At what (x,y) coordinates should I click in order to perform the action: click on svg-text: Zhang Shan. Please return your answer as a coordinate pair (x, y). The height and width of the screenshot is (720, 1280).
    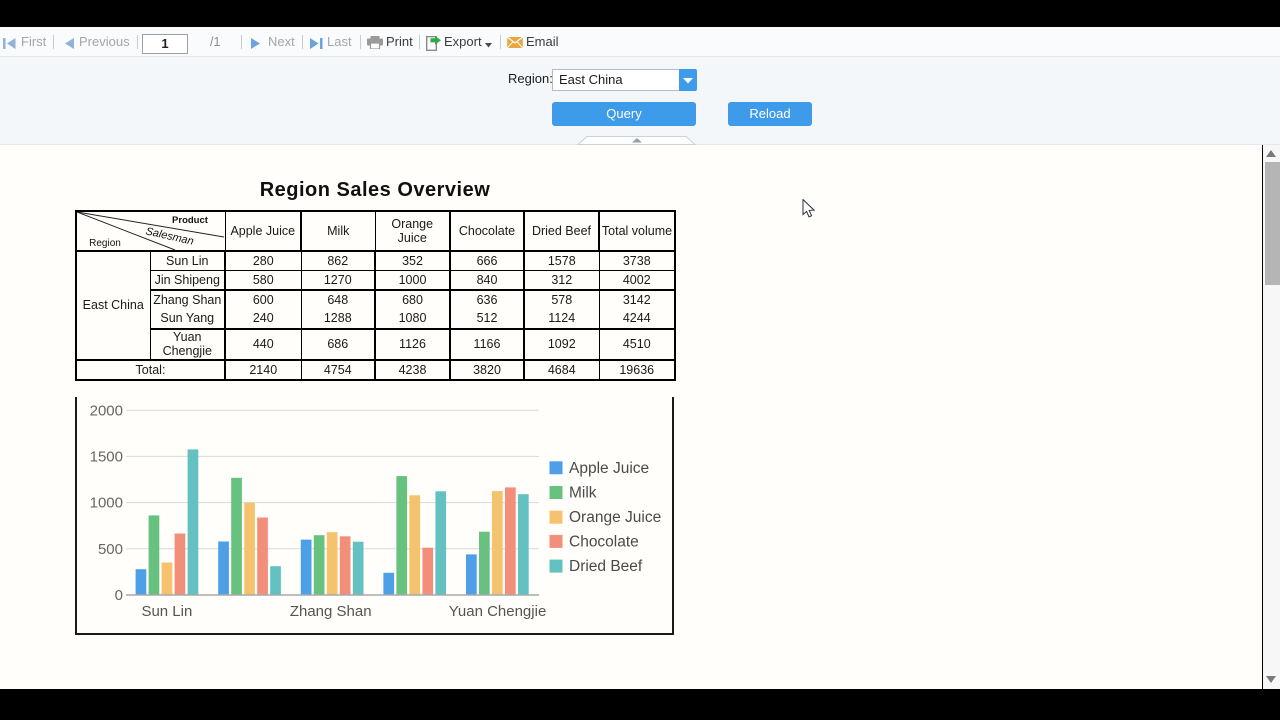
    Looking at the image, I should click on (331, 611).